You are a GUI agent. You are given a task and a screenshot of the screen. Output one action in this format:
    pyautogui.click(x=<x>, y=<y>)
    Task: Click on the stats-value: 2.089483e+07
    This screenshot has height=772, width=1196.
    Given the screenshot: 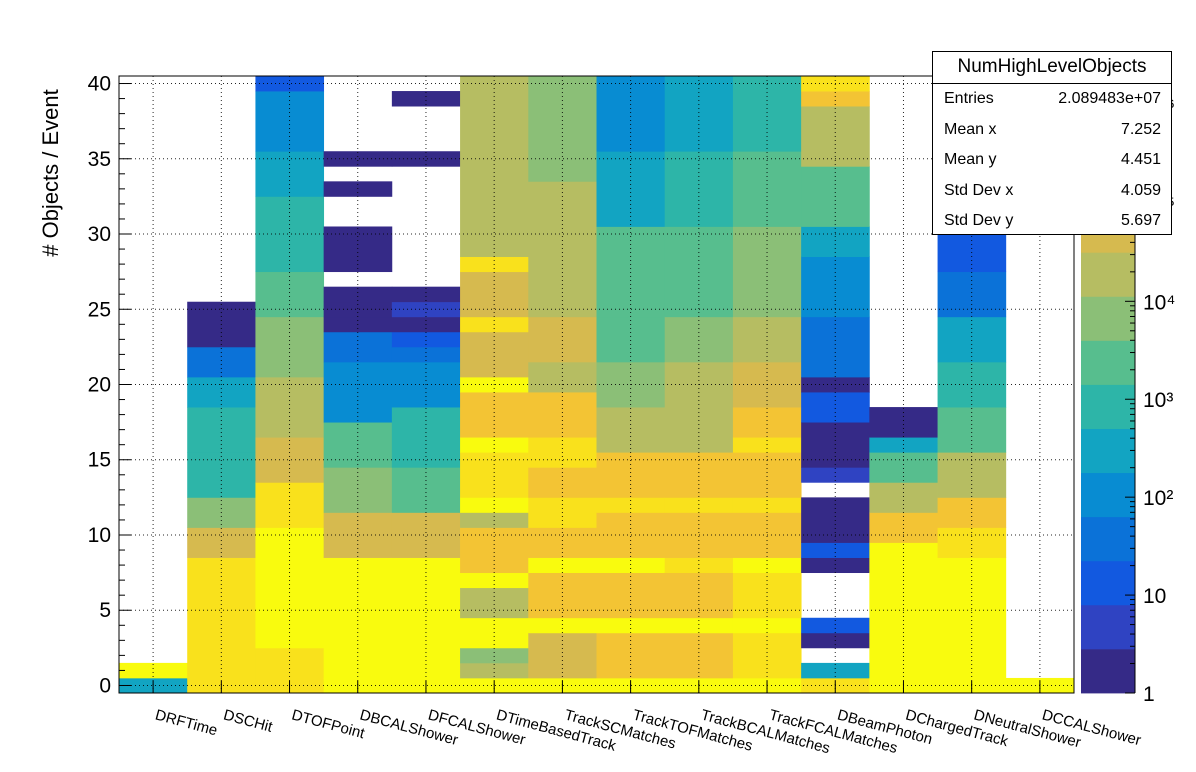 What is the action you would take?
    pyautogui.click(x=1109, y=98)
    